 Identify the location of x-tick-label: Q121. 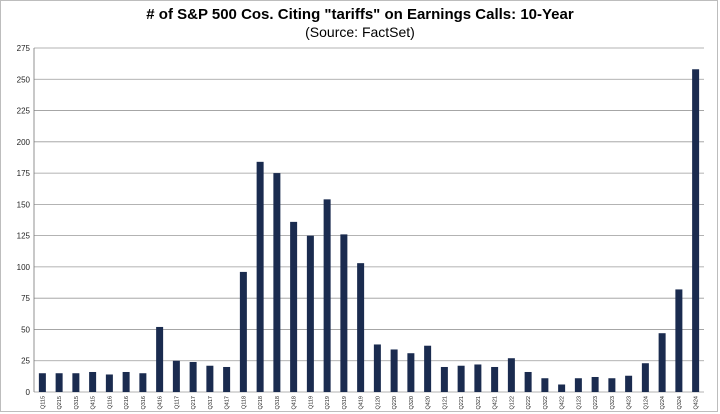
(445, 402).